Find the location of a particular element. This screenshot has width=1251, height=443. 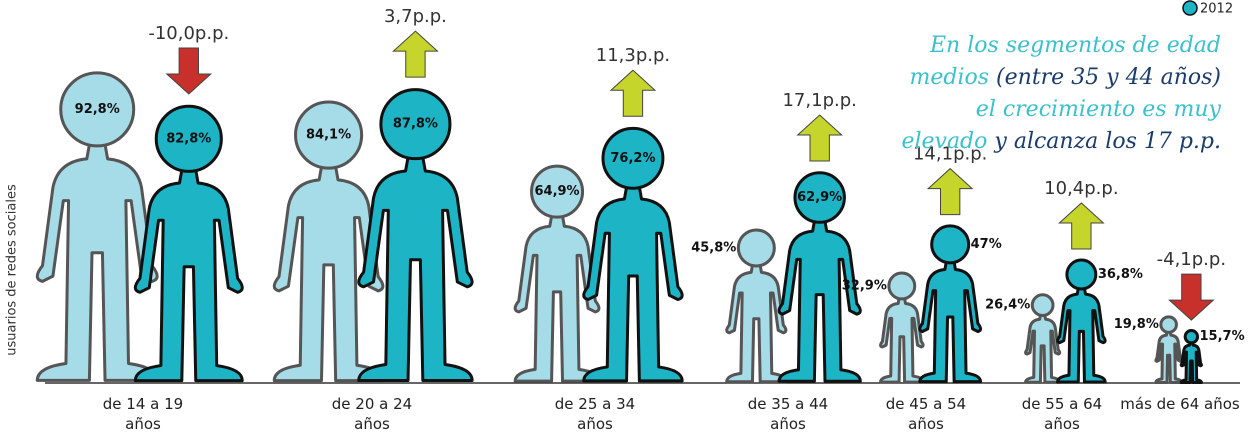

value-label: 87,8% is located at coordinates (415, 124).